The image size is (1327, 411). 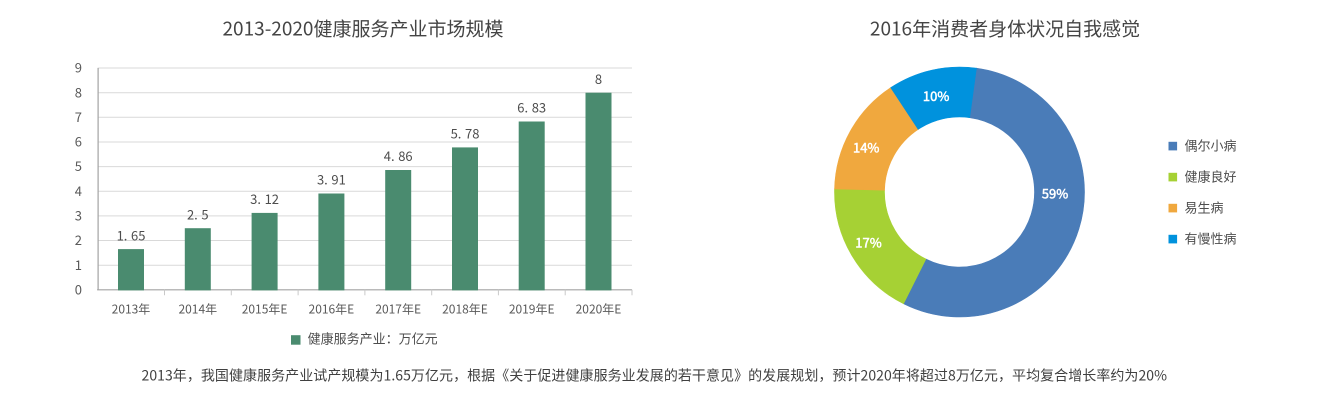 What do you see at coordinates (265, 309) in the screenshot?
I see `svg-text: 2015年E` at bounding box center [265, 309].